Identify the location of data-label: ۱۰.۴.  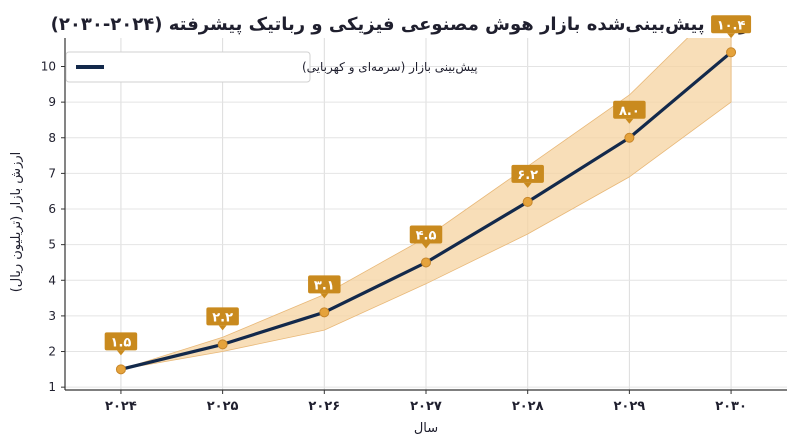
(731, 27).